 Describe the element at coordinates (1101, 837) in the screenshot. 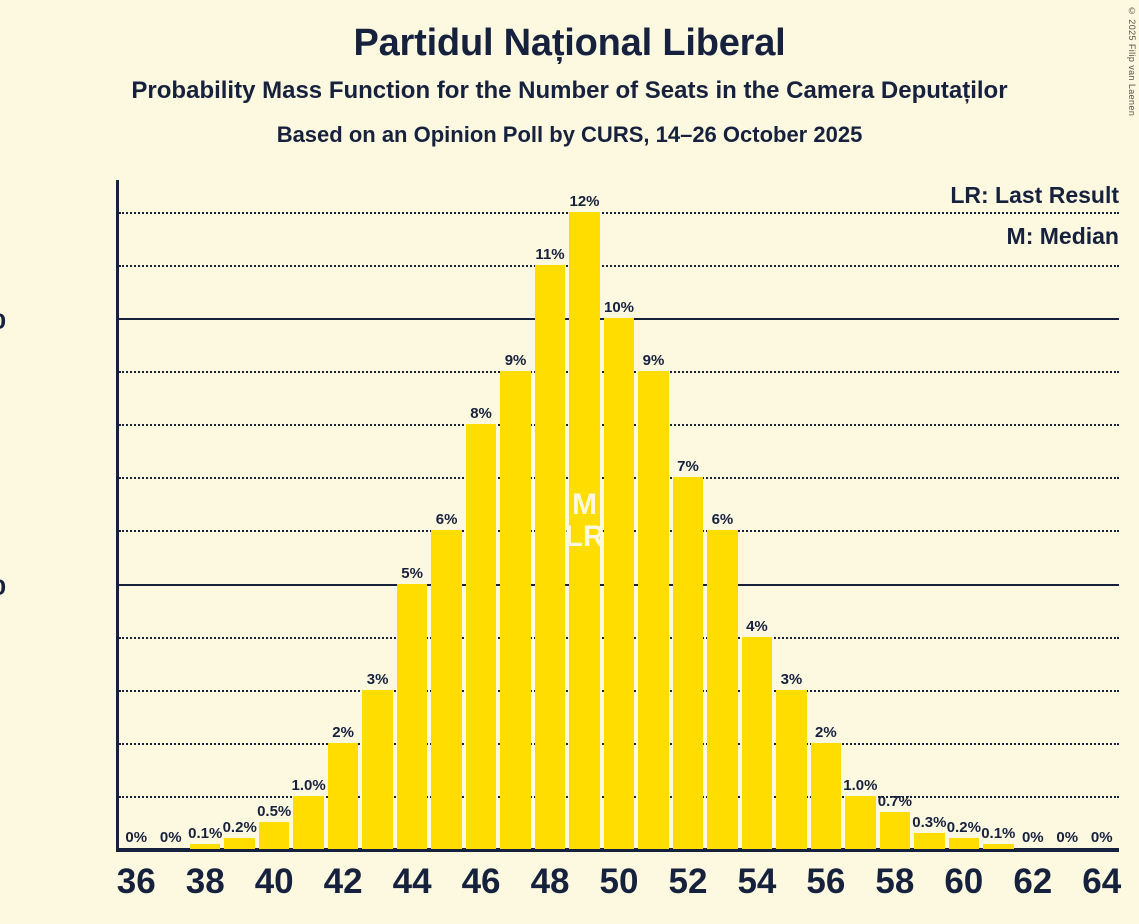

I see `bar-value-label-seat-64: 0%` at that location.